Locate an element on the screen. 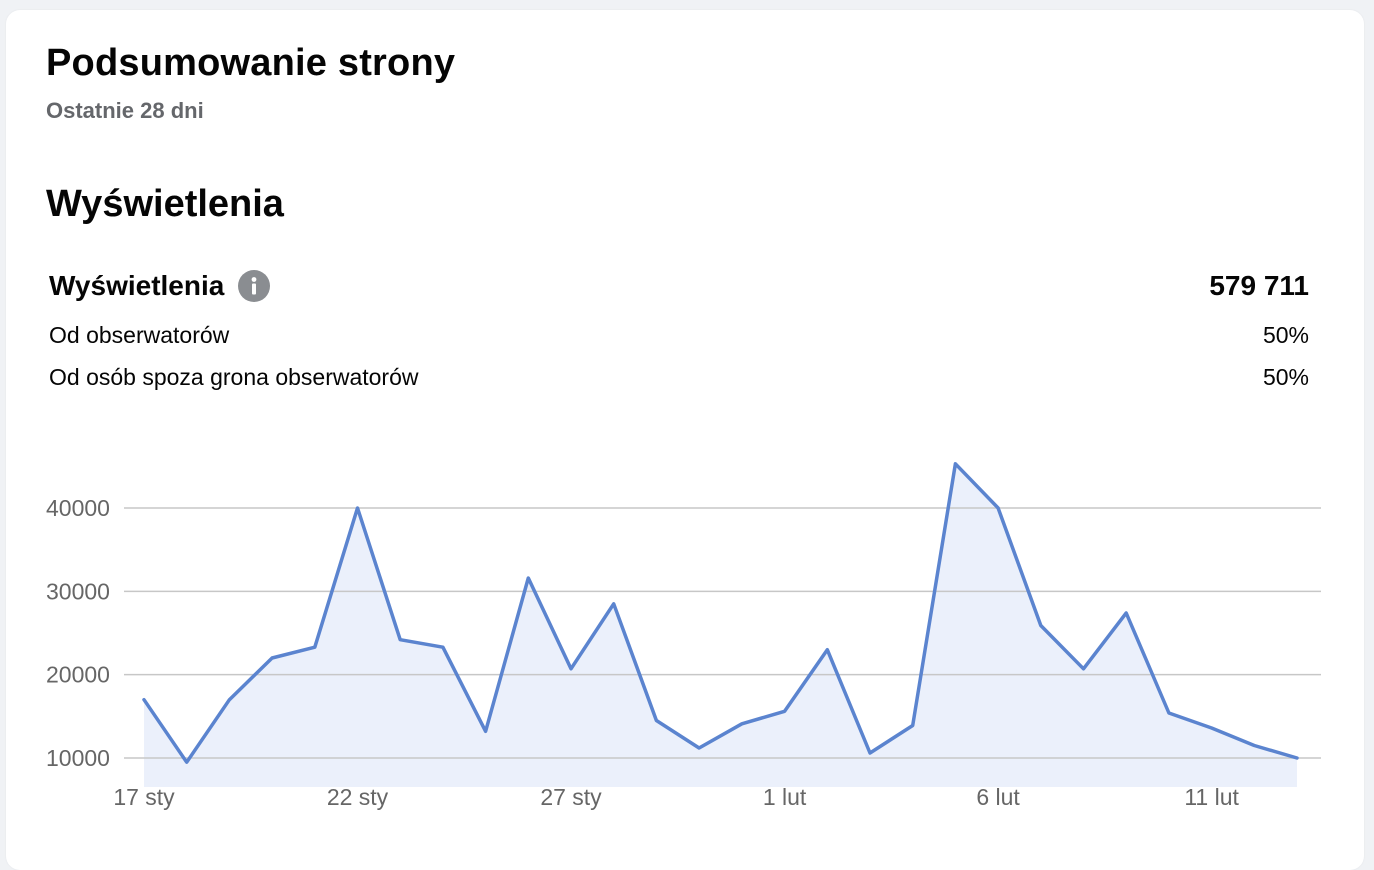 The width and height of the screenshot is (1374, 870). metric-views-label: Wyświetlenia is located at coordinates (137, 285).